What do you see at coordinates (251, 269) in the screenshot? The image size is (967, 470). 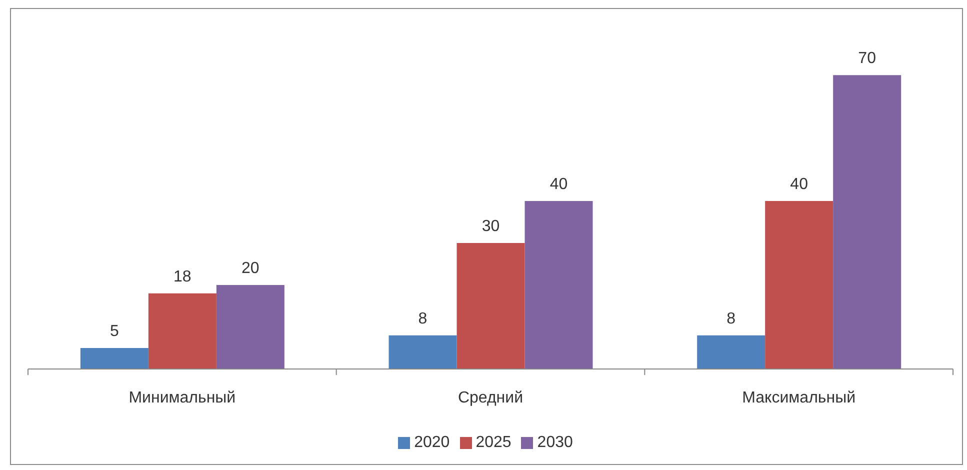 I see `data-label: 20` at bounding box center [251, 269].